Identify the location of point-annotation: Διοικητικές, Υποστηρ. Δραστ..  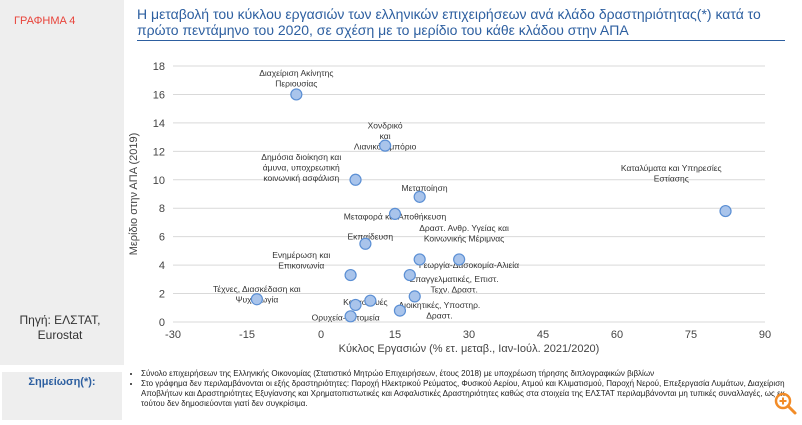
(440, 310).